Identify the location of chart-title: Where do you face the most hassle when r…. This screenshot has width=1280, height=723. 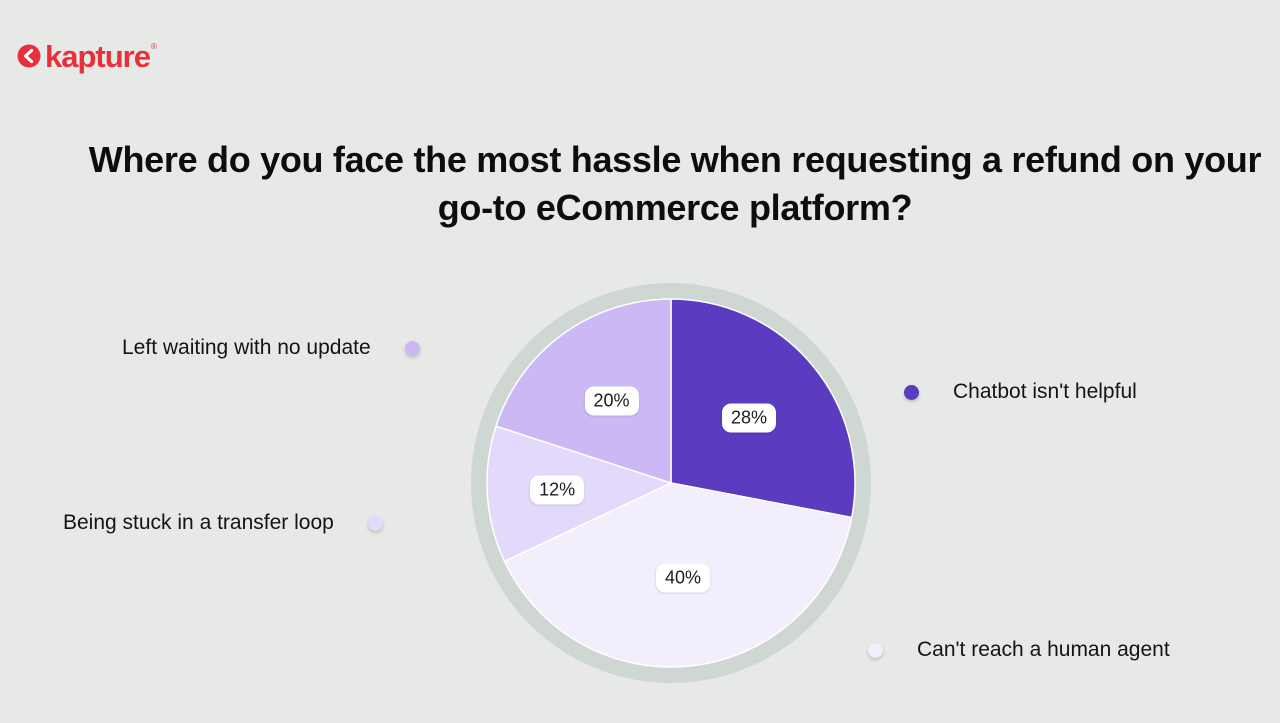
(675, 183).